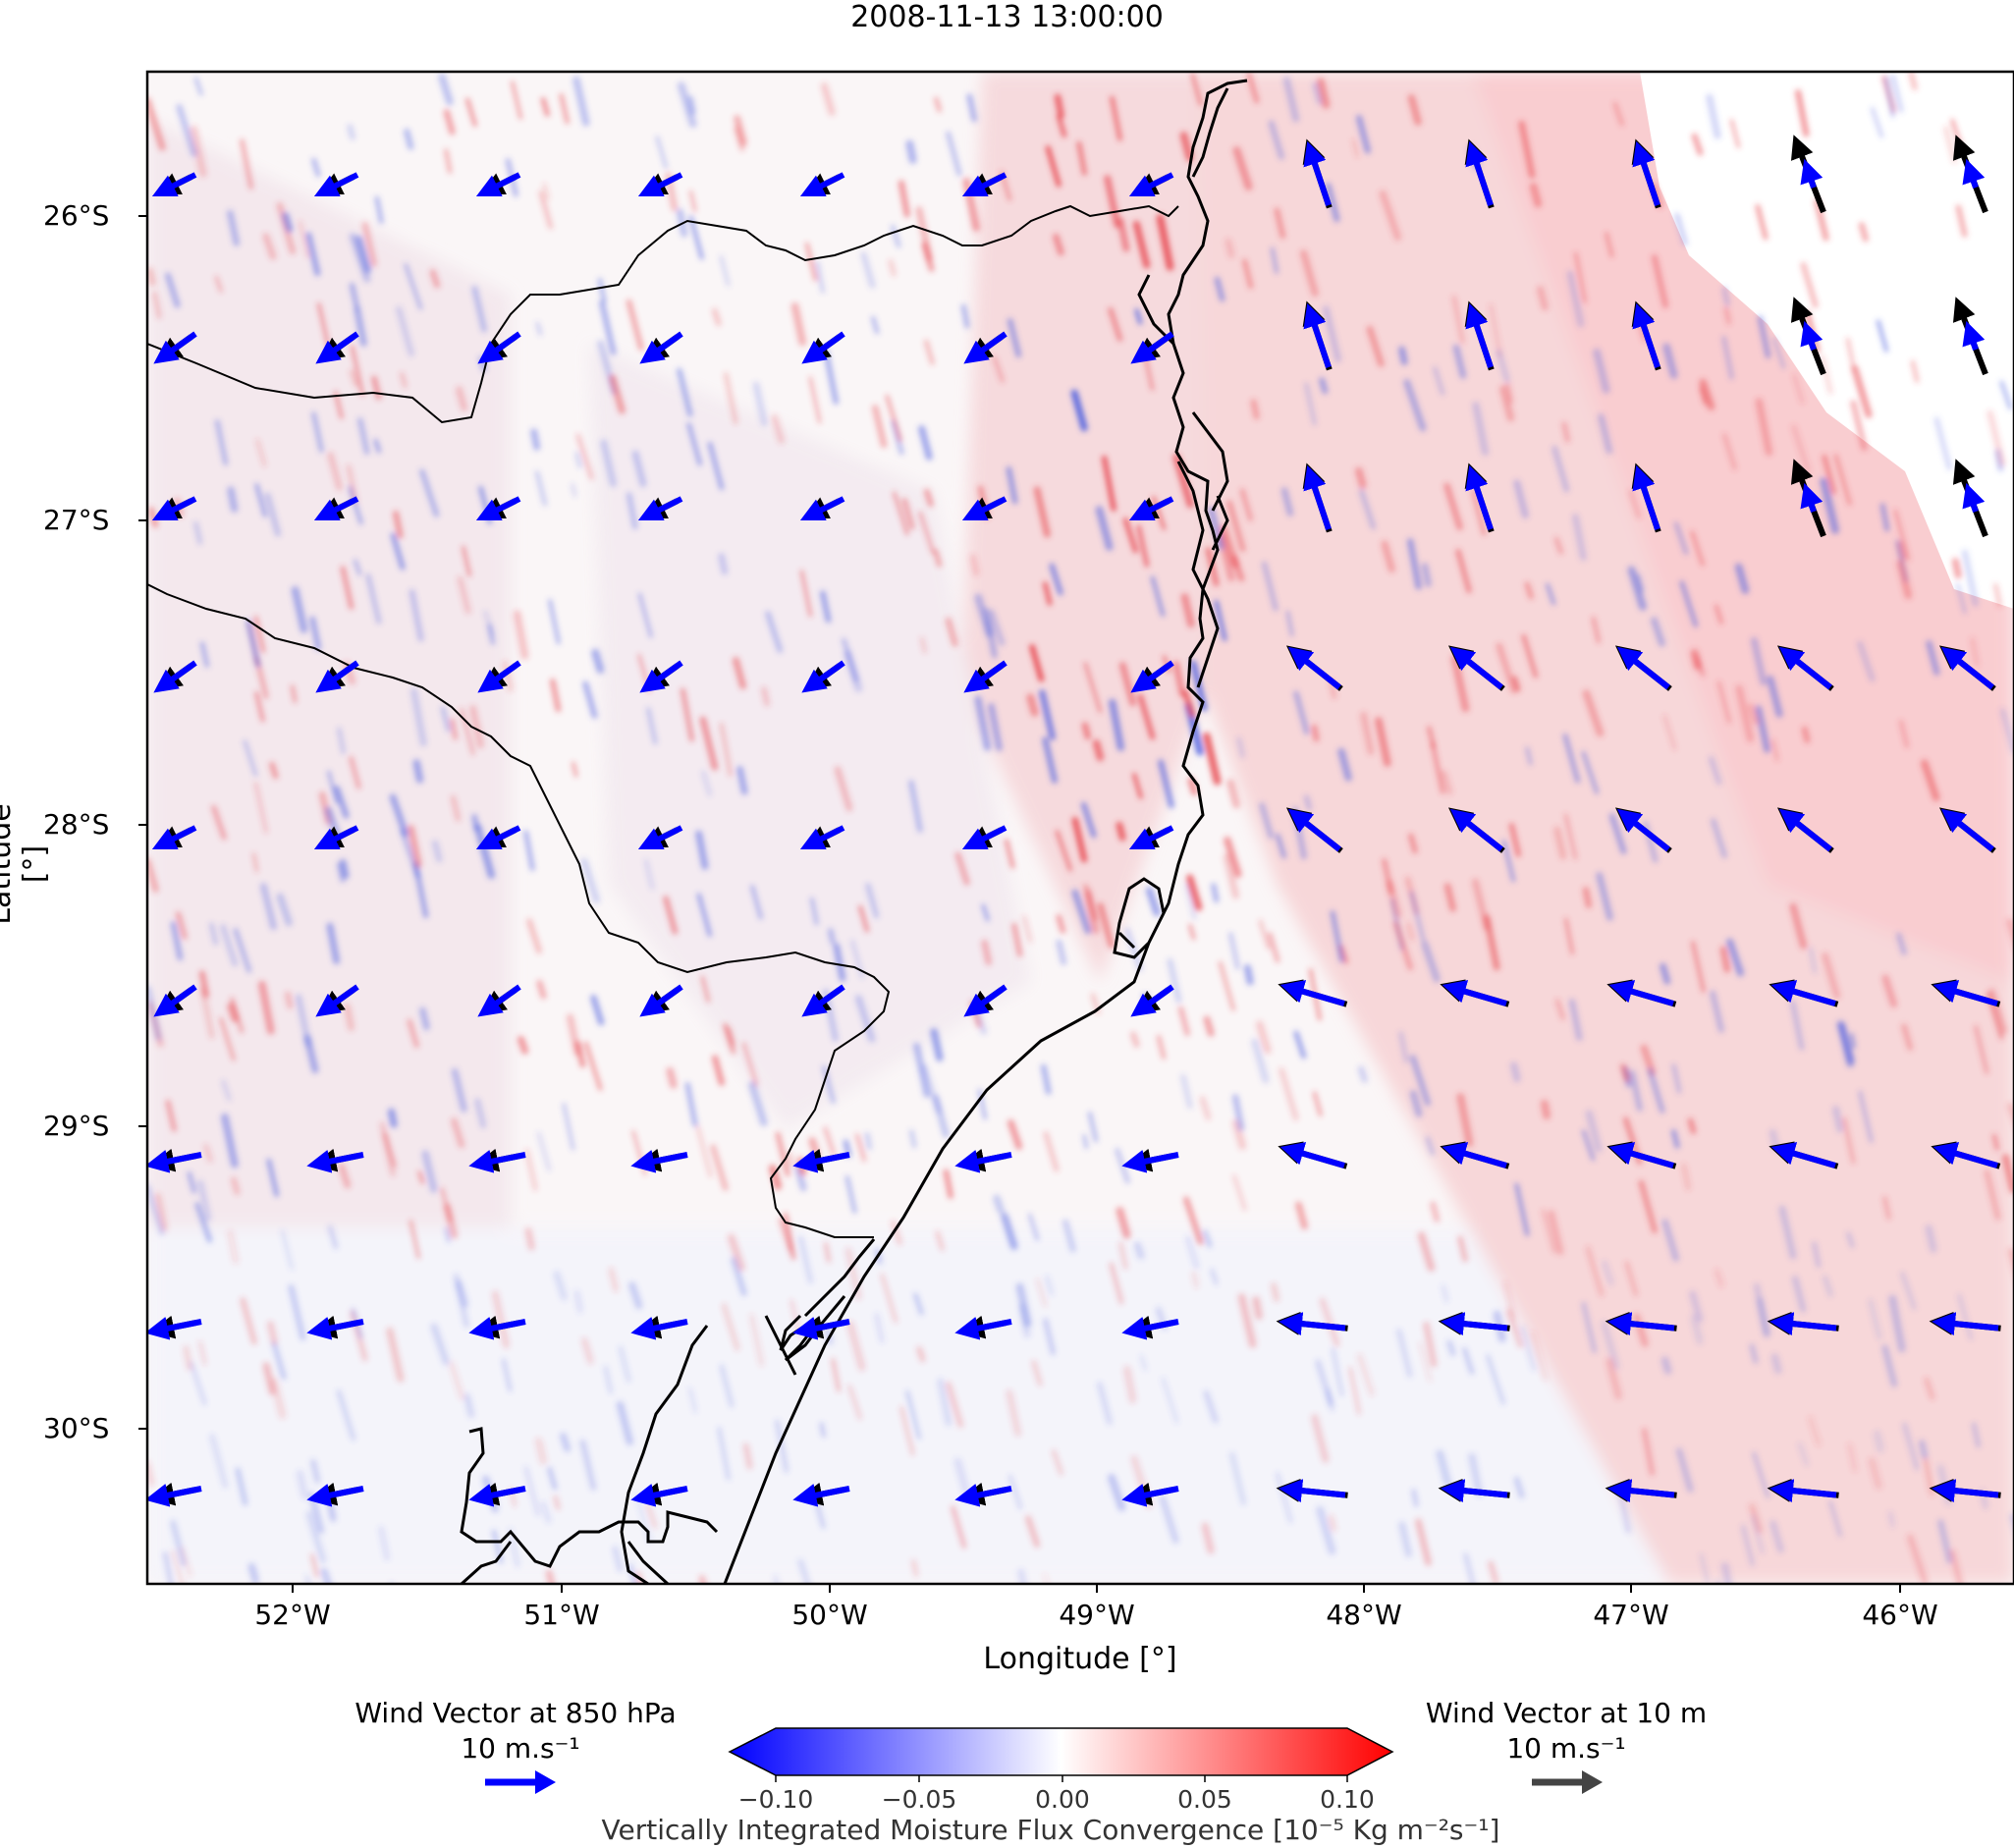 The height and width of the screenshot is (1848, 2014). Describe the element at coordinates (829, 1615) in the screenshot. I see `x-tick-label: 50°W` at that location.